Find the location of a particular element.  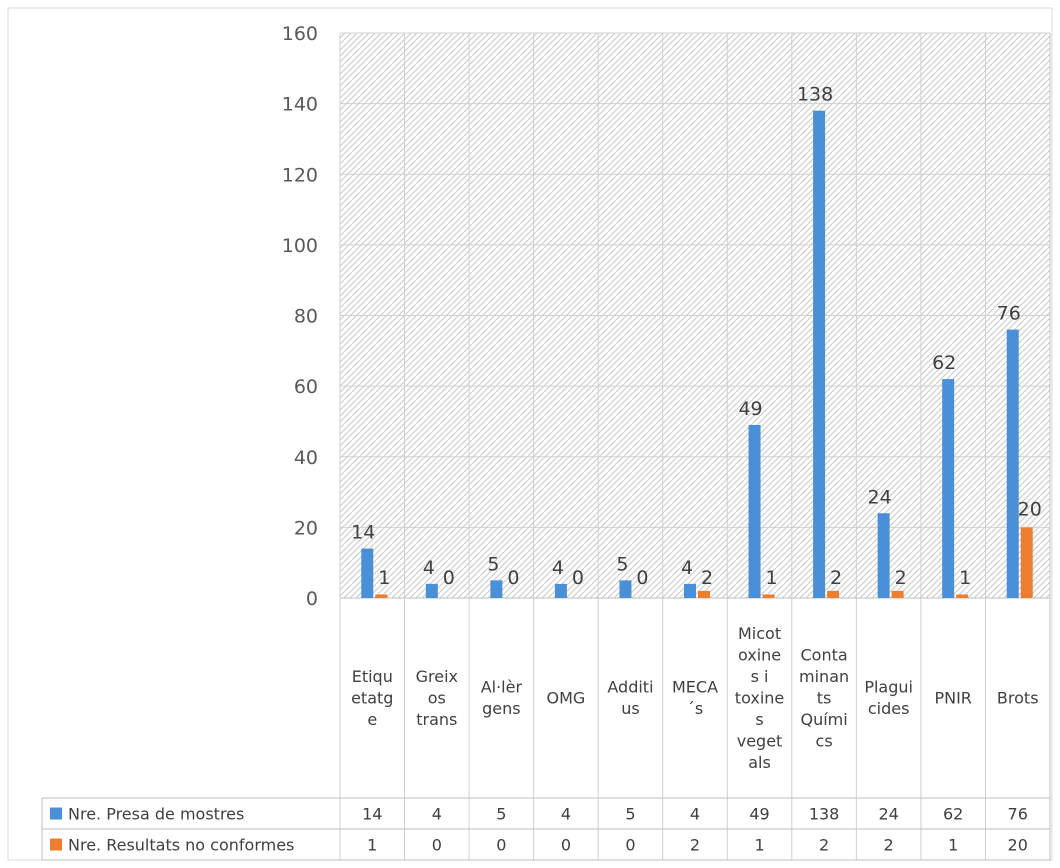

y-tick-label: 100 is located at coordinates (300, 246).